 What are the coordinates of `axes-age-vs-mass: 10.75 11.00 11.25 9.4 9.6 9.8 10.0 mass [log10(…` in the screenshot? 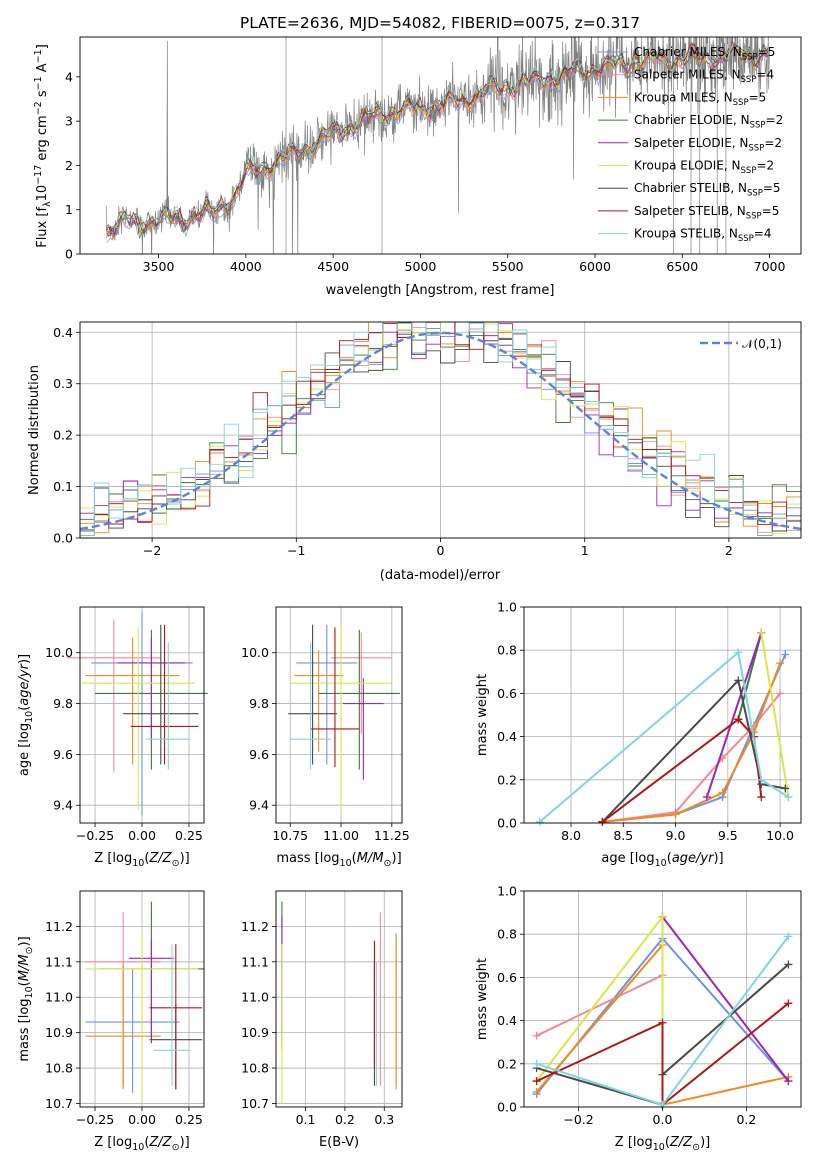 It's located at (325, 737).